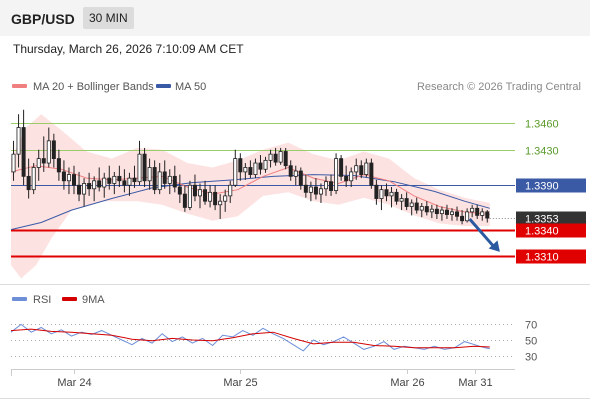 The height and width of the screenshot is (400, 590). What do you see at coordinates (240, 383) in the screenshot?
I see `x-axis-tick-label: Mar 25` at bounding box center [240, 383].